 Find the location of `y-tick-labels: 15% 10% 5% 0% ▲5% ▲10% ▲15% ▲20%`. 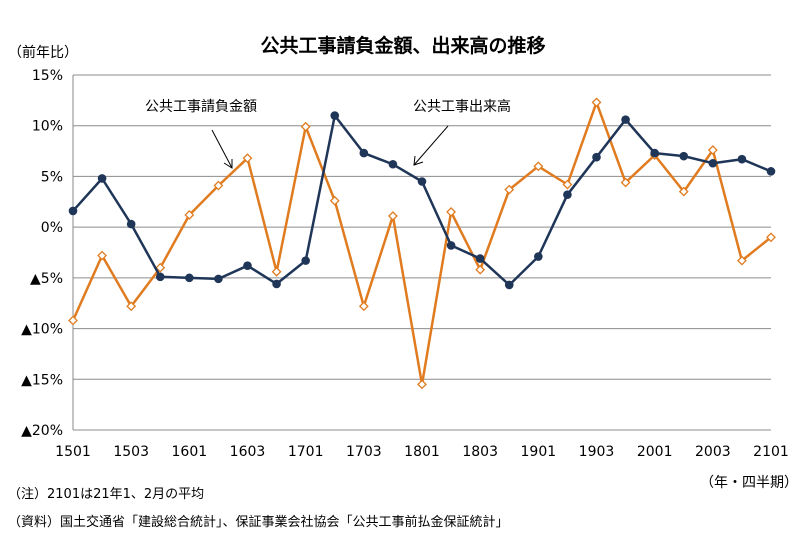

y-tick-labels: 15% 10% 5% 0% ▲5% ▲10% ▲15% ▲20% is located at coordinates (42, 253).